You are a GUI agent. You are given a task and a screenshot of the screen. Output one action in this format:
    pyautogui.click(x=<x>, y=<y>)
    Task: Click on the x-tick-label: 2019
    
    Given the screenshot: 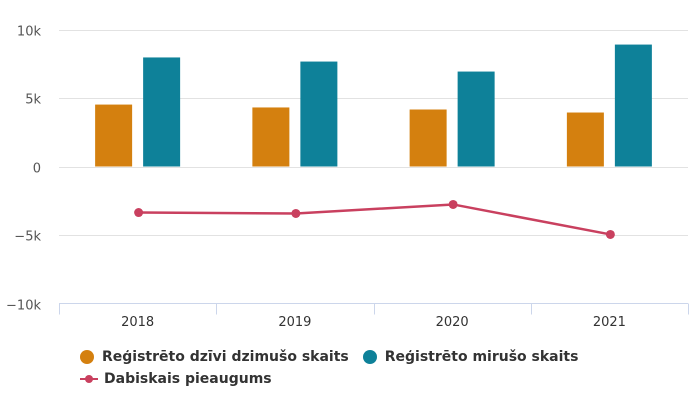 What is the action you would take?
    pyautogui.click(x=294, y=322)
    